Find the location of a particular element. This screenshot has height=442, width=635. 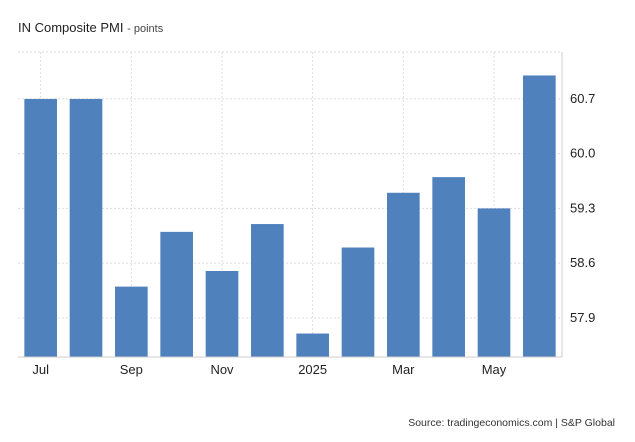

x-axis-labels: Jul Sep Nov 2025 Mar May is located at coordinates (269, 369).